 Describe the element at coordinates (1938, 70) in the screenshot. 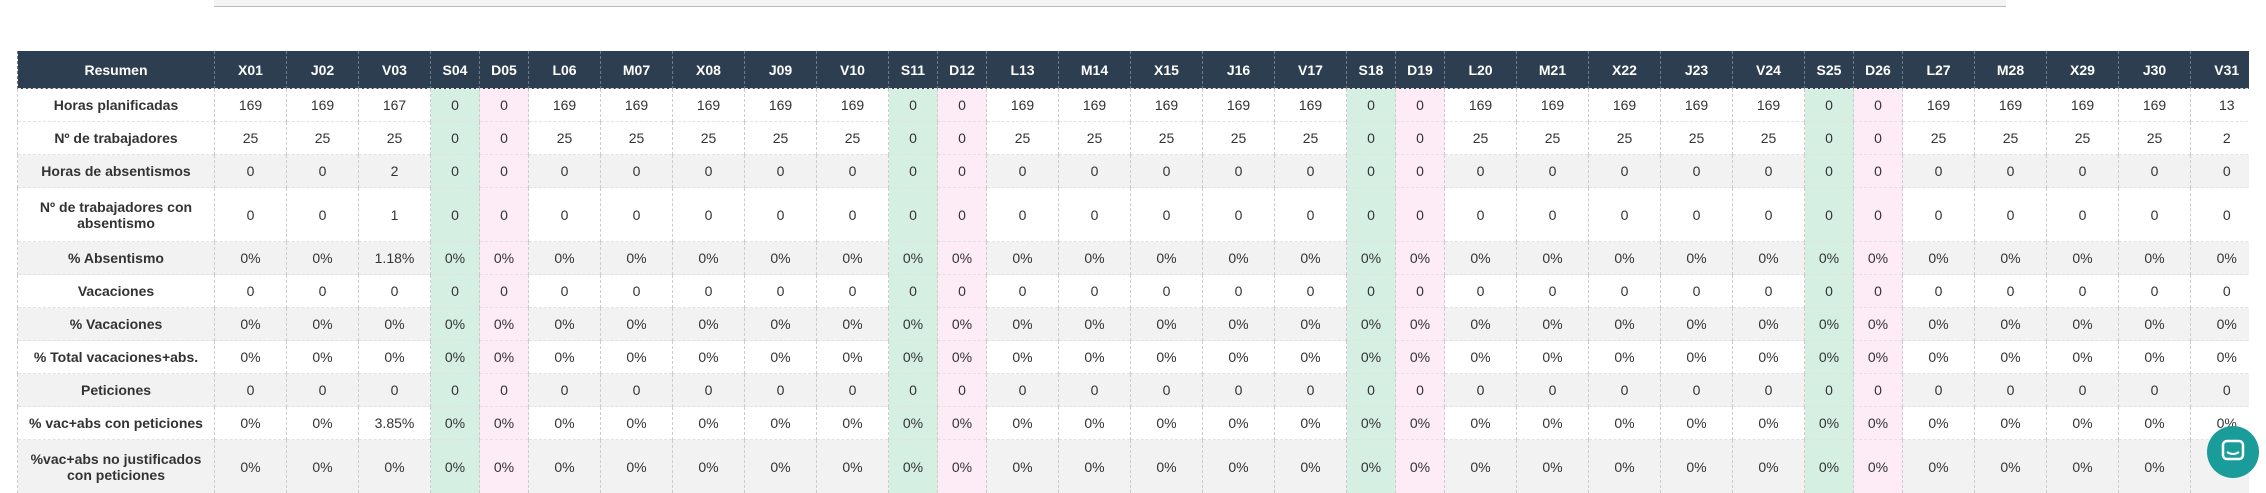

I see `day-header: L27` at that location.